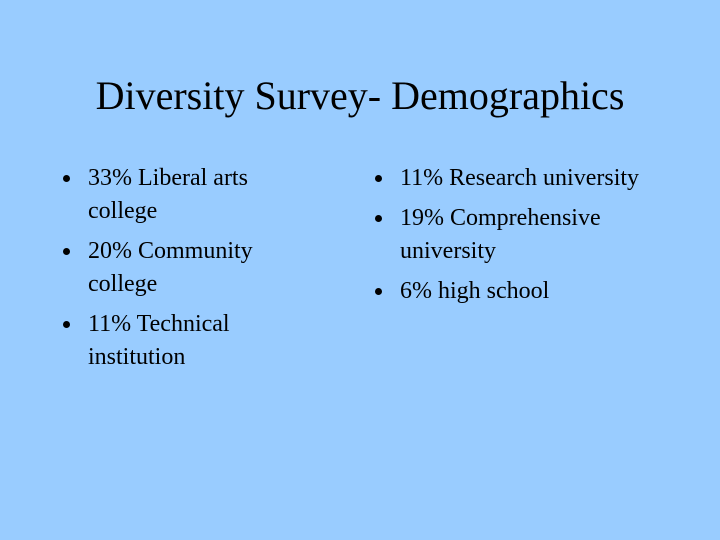 The width and height of the screenshot is (720, 540). I want to click on bullet-item: 33% Liberal arts college, so click(178, 195).